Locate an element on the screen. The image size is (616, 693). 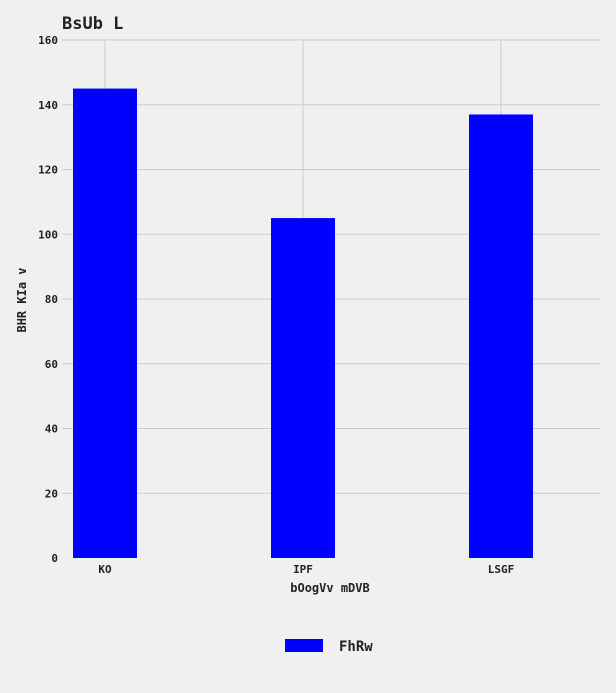
legend: FhRw is located at coordinates (329, 647).